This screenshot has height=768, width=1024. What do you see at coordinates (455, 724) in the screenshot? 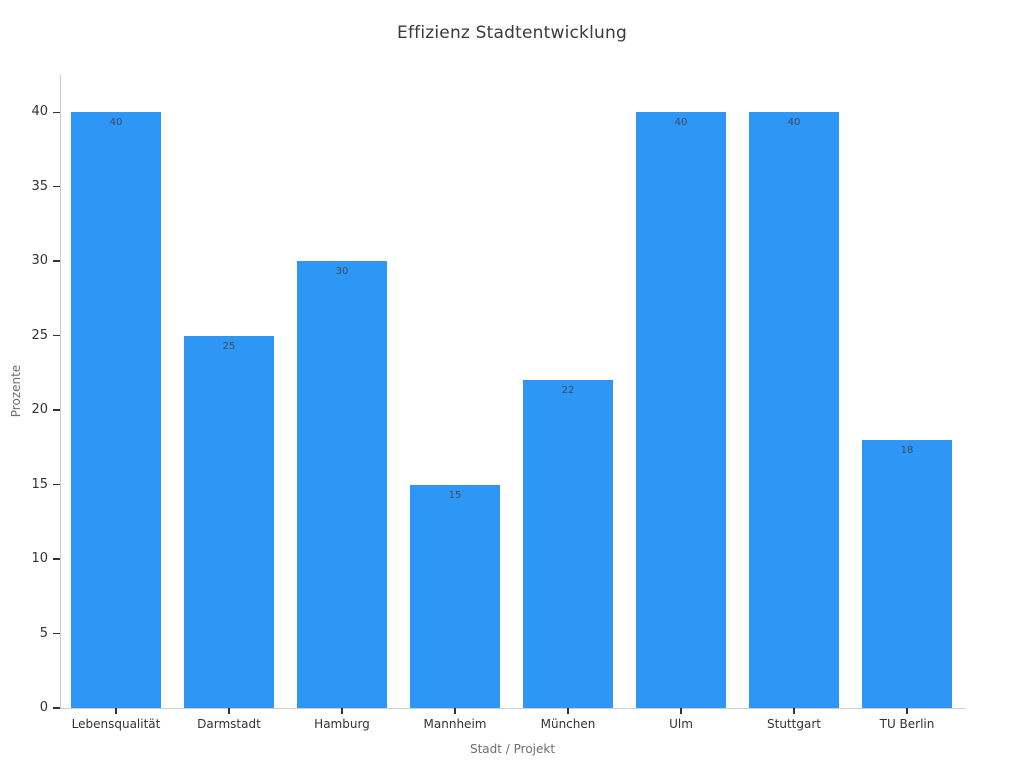
I see `x-tick-label: Mannheim` at bounding box center [455, 724].